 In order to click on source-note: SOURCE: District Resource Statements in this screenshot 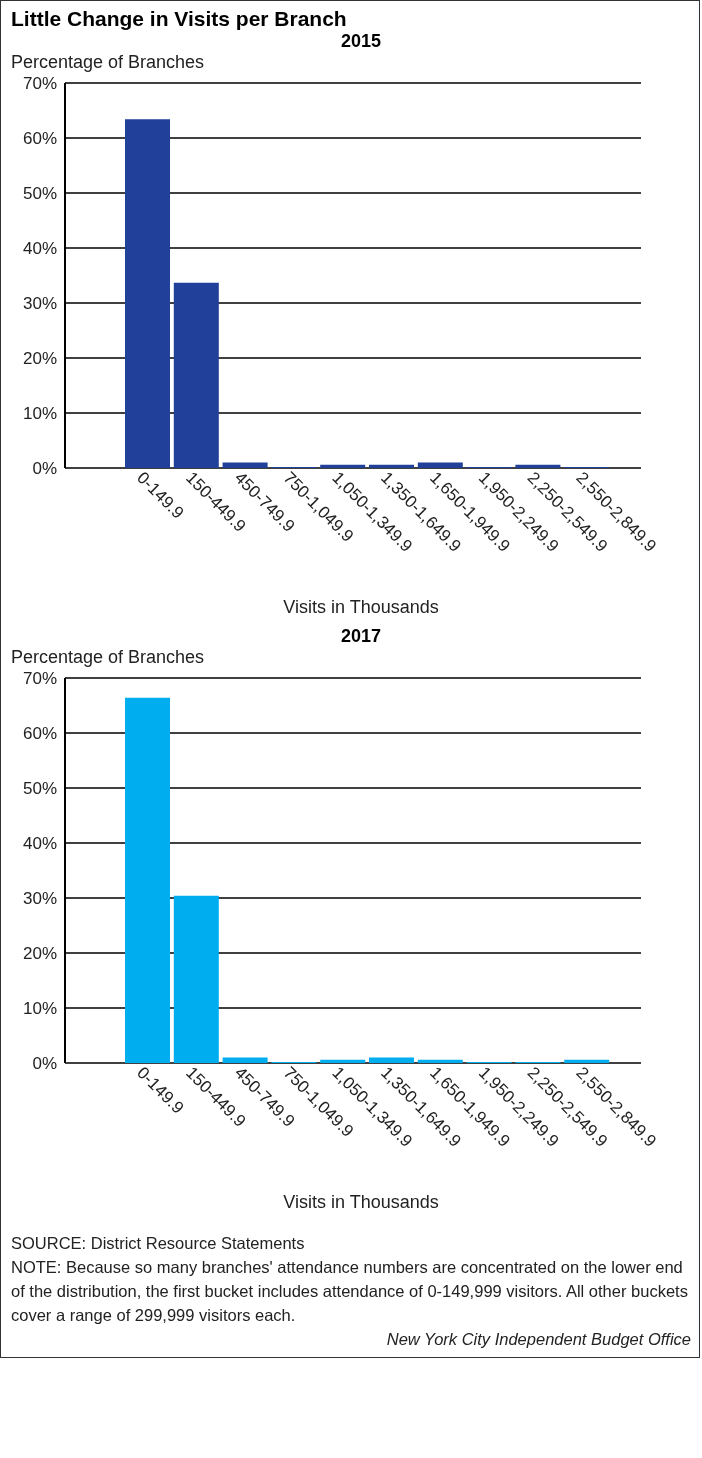, I will do `click(158, 1243)`.